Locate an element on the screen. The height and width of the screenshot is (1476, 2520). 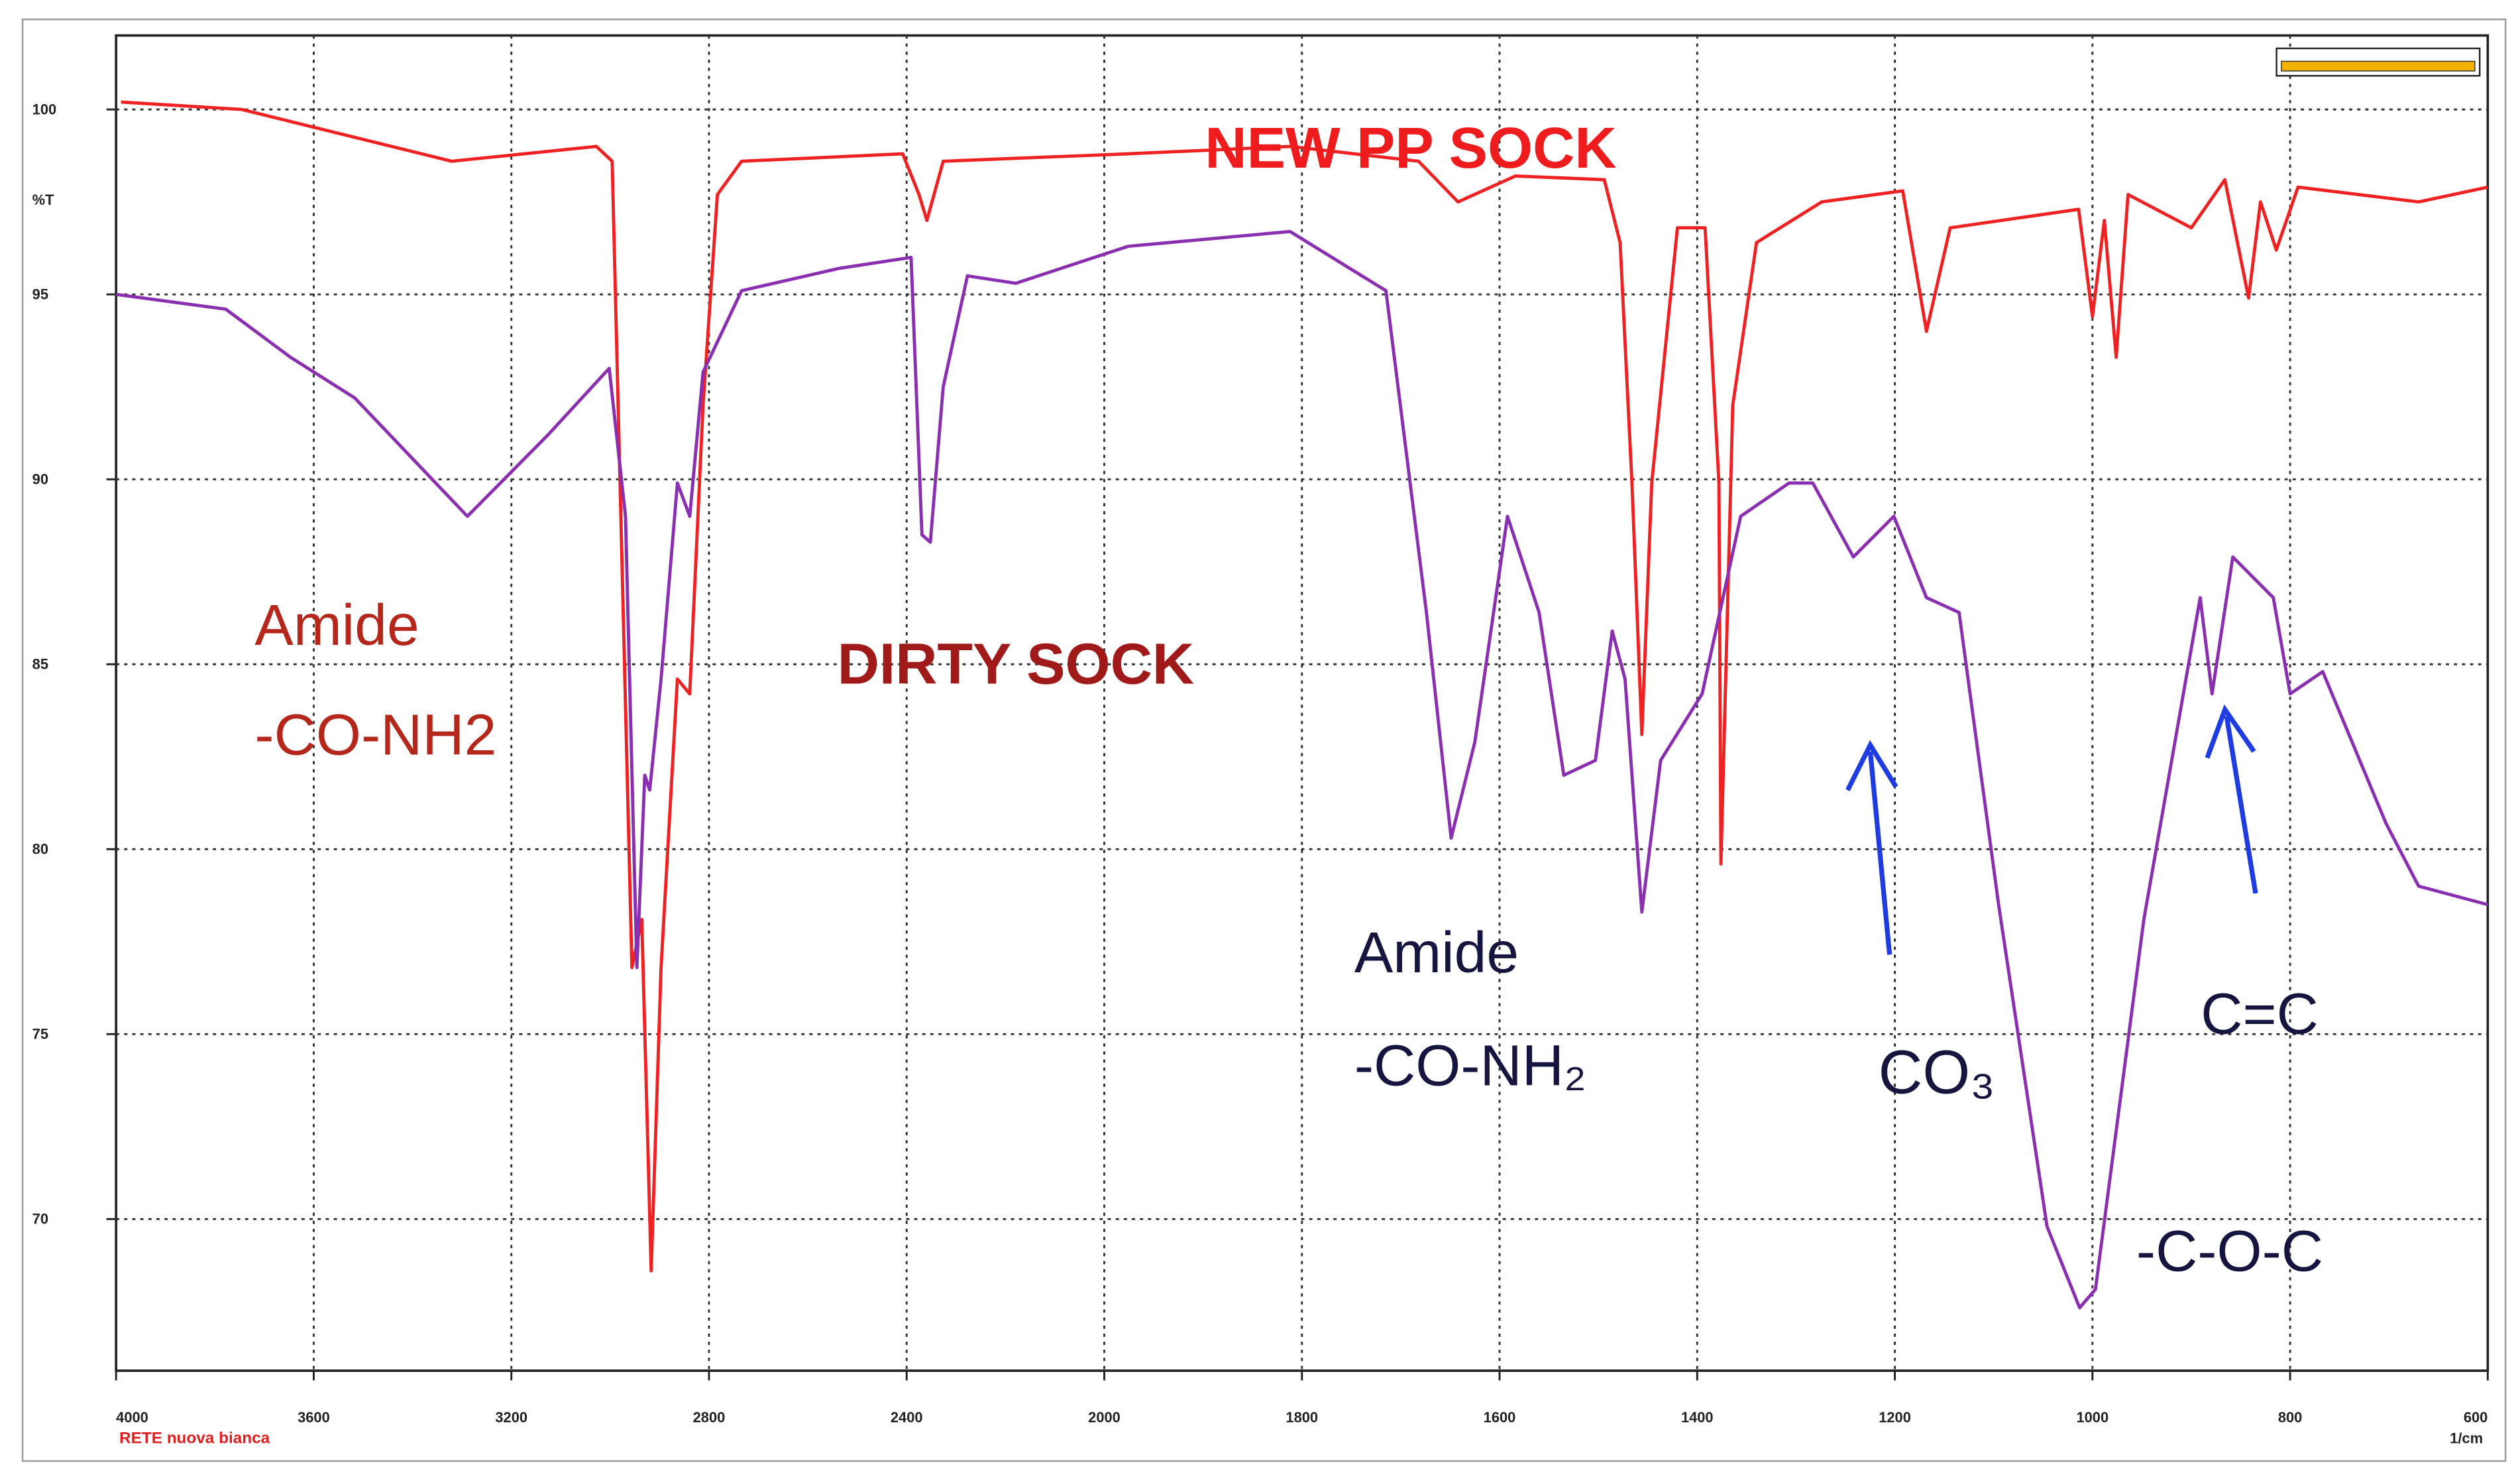
y-tick-label: 80 is located at coordinates (40, 849).